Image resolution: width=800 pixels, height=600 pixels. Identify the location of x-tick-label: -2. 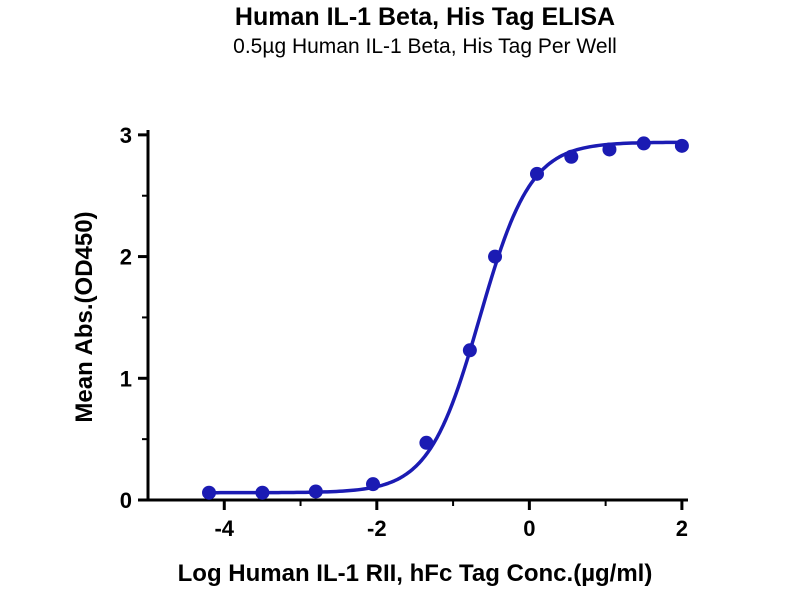
(377, 528).